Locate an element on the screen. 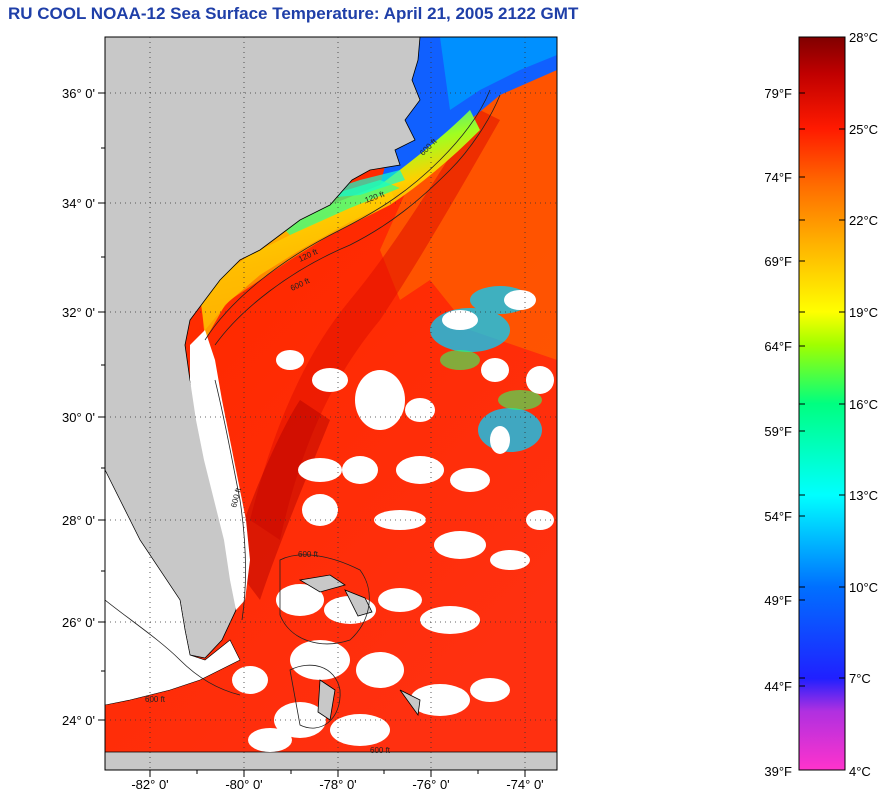 The width and height of the screenshot is (889, 798). fahrenheit-label: 49°F is located at coordinates (778, 600).